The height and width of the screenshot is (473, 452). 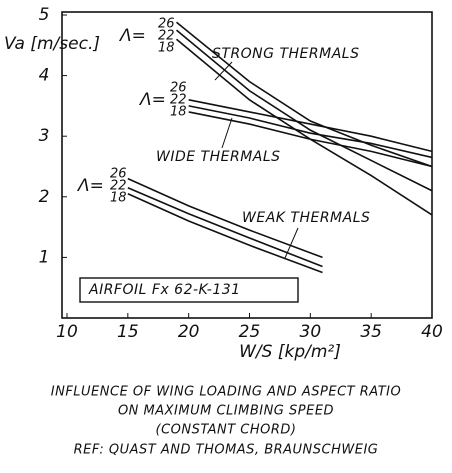 What do you see at coordinates (67, 332) in the screenshot?
I see `x-tick-label: 10` at bounding box center [67, 332].